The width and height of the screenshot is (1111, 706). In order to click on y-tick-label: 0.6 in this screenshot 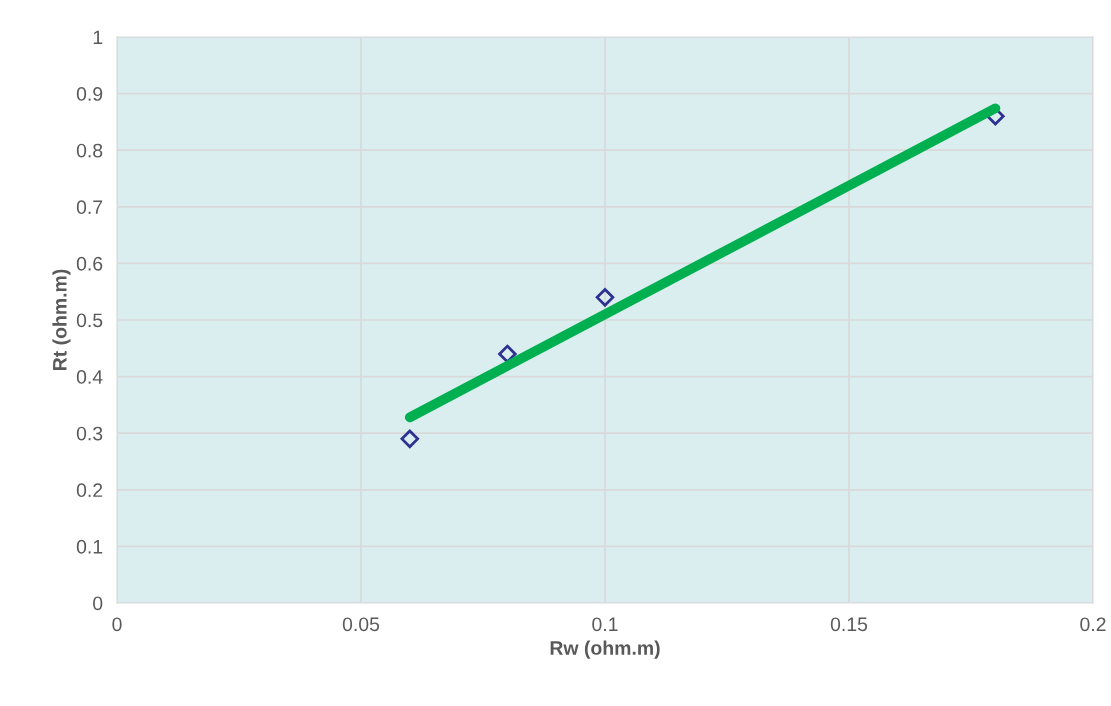, I will do `click(89, 263)`.